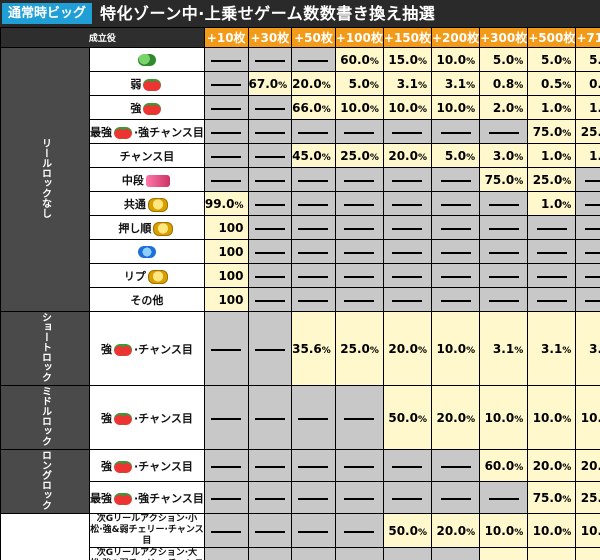 The width and height of the screenshot is (600, 560). Describe the element at coordinates (45, 347) in the screenshot. I see `group-text: ショートロック` at that location.